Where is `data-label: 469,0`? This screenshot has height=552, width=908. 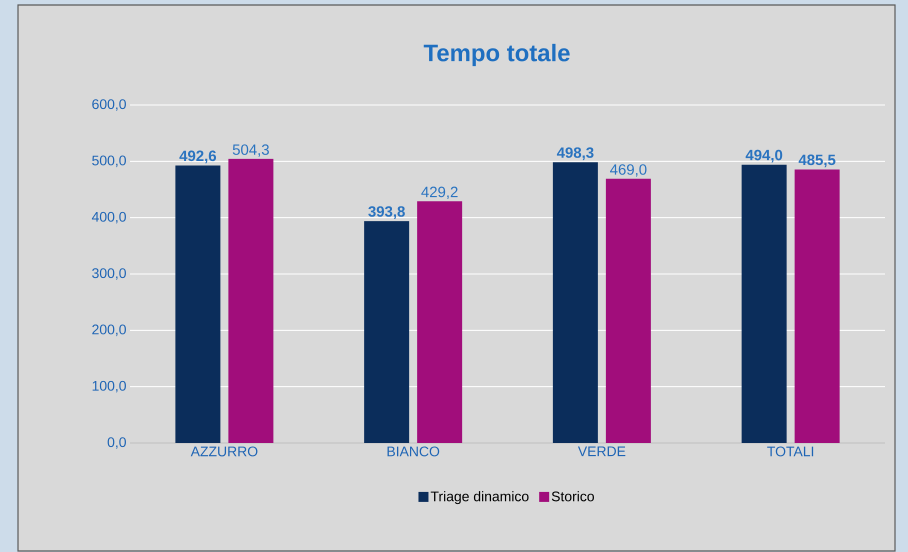 data-label: 469,0 is located at coordinates (628, 170).